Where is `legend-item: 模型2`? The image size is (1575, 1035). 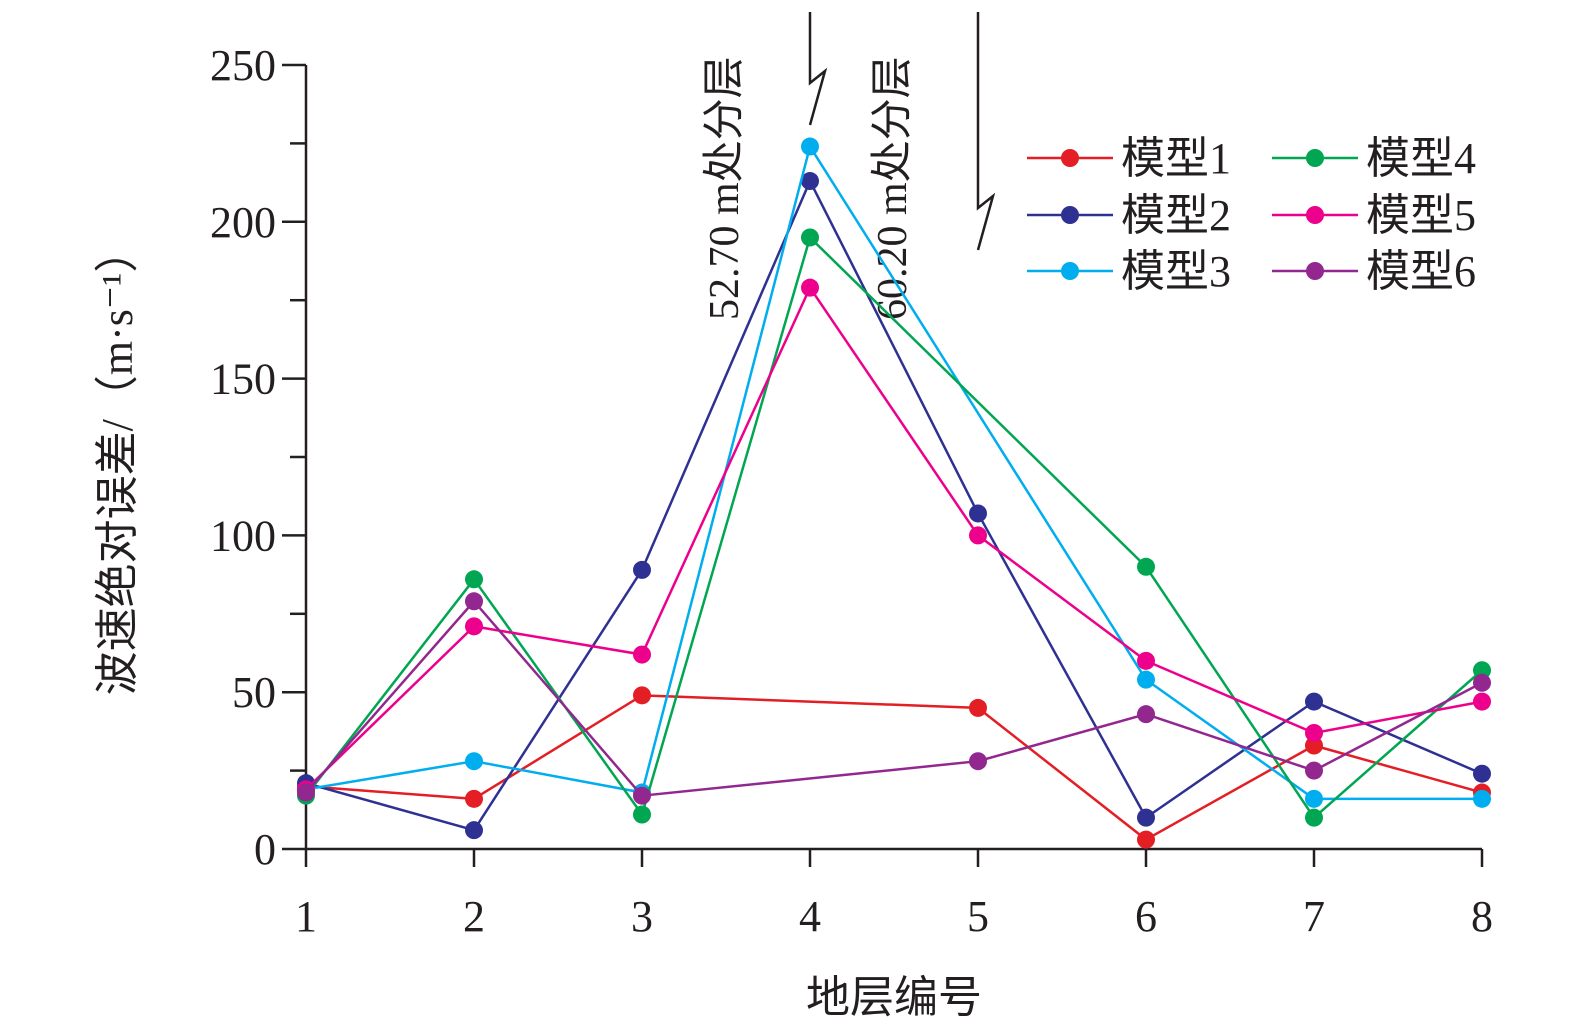 legend-item: 模型2 is located at coordinates (1129, 215).